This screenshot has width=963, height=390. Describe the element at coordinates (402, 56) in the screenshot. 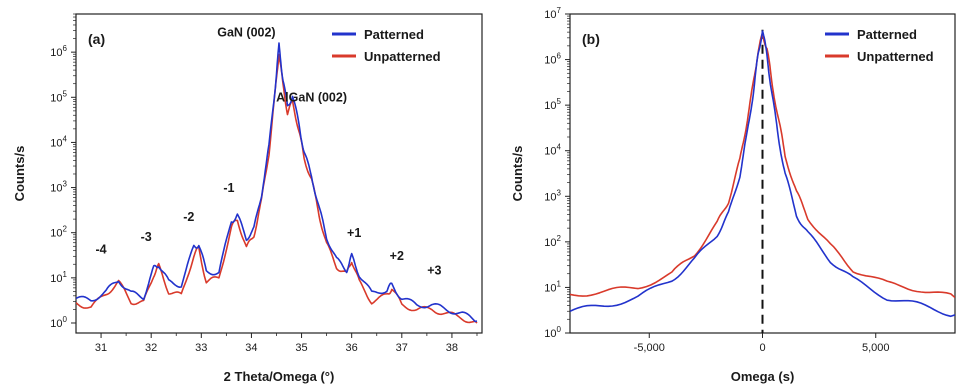

I see `chart-0-legend-label-unpatterned: Unpatterned` at that location.